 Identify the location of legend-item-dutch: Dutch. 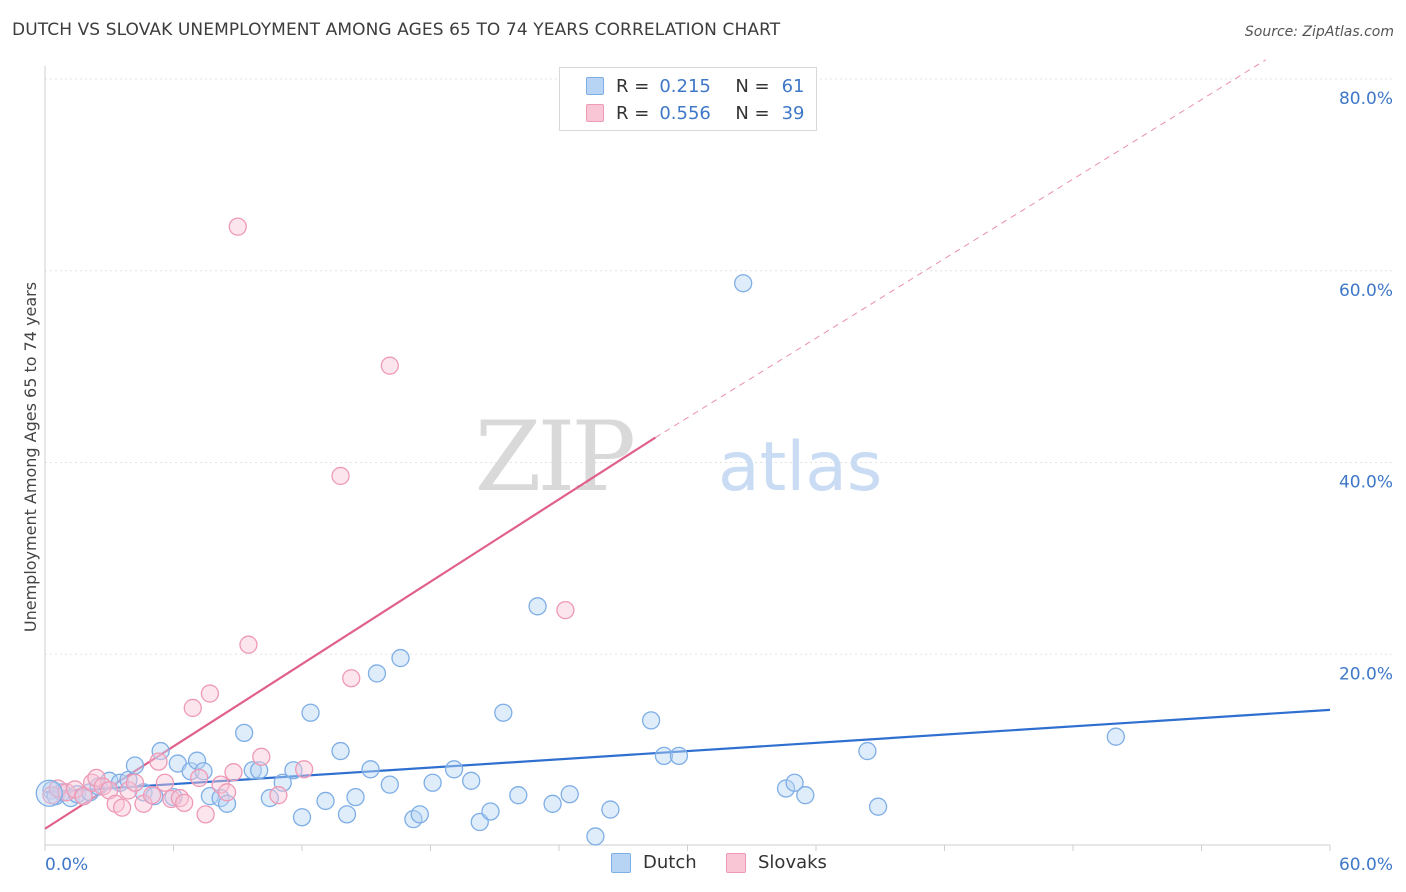
(654, 862).